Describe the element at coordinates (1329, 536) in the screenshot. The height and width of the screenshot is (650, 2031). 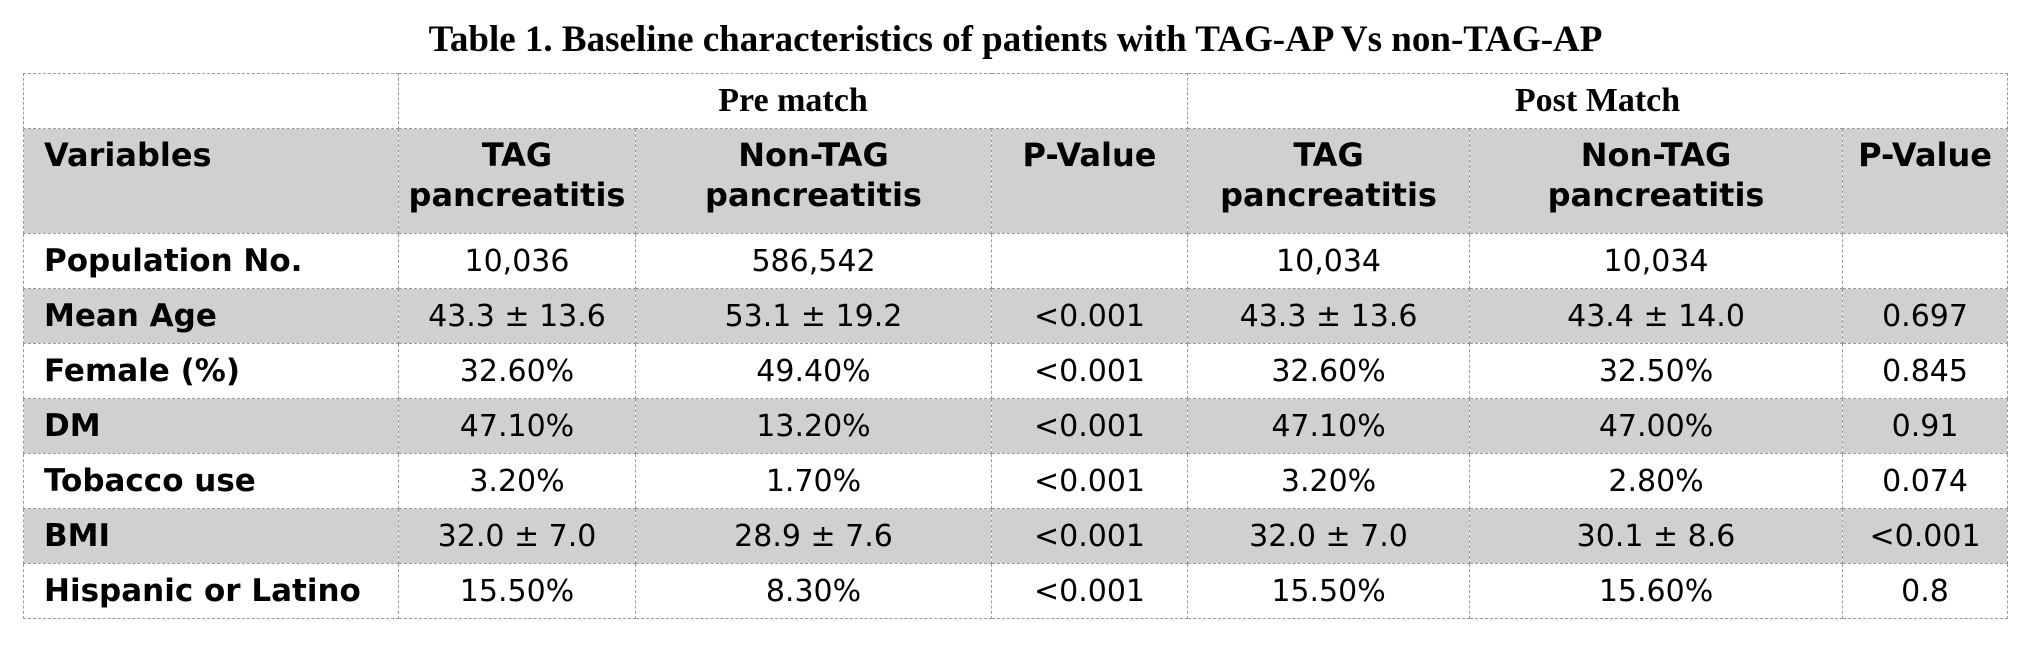
I see `post-tag-cell: 32.0 ± 7.0` at that location.